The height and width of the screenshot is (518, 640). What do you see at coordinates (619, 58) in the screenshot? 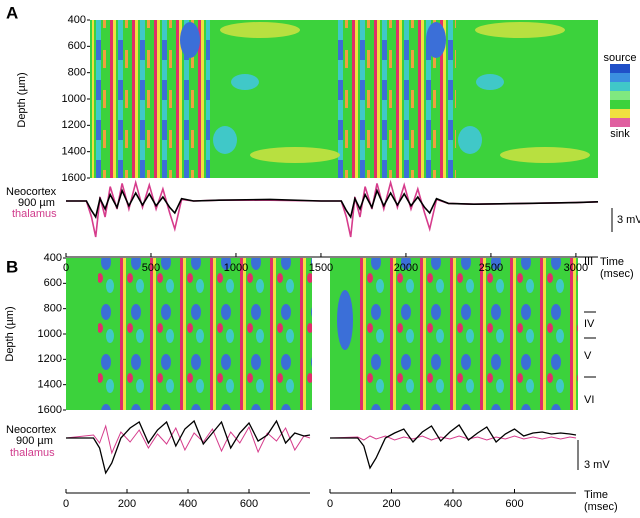
I see `colorbar-top-label: source` at bounding box center [619, 58].